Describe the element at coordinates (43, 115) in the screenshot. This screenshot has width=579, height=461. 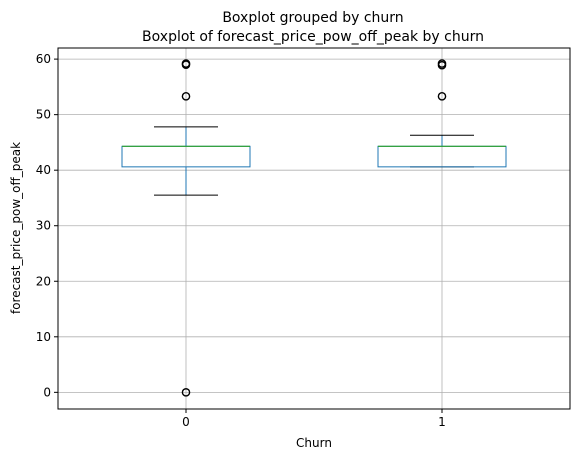
I see `y-tick-label: 50` at that location.